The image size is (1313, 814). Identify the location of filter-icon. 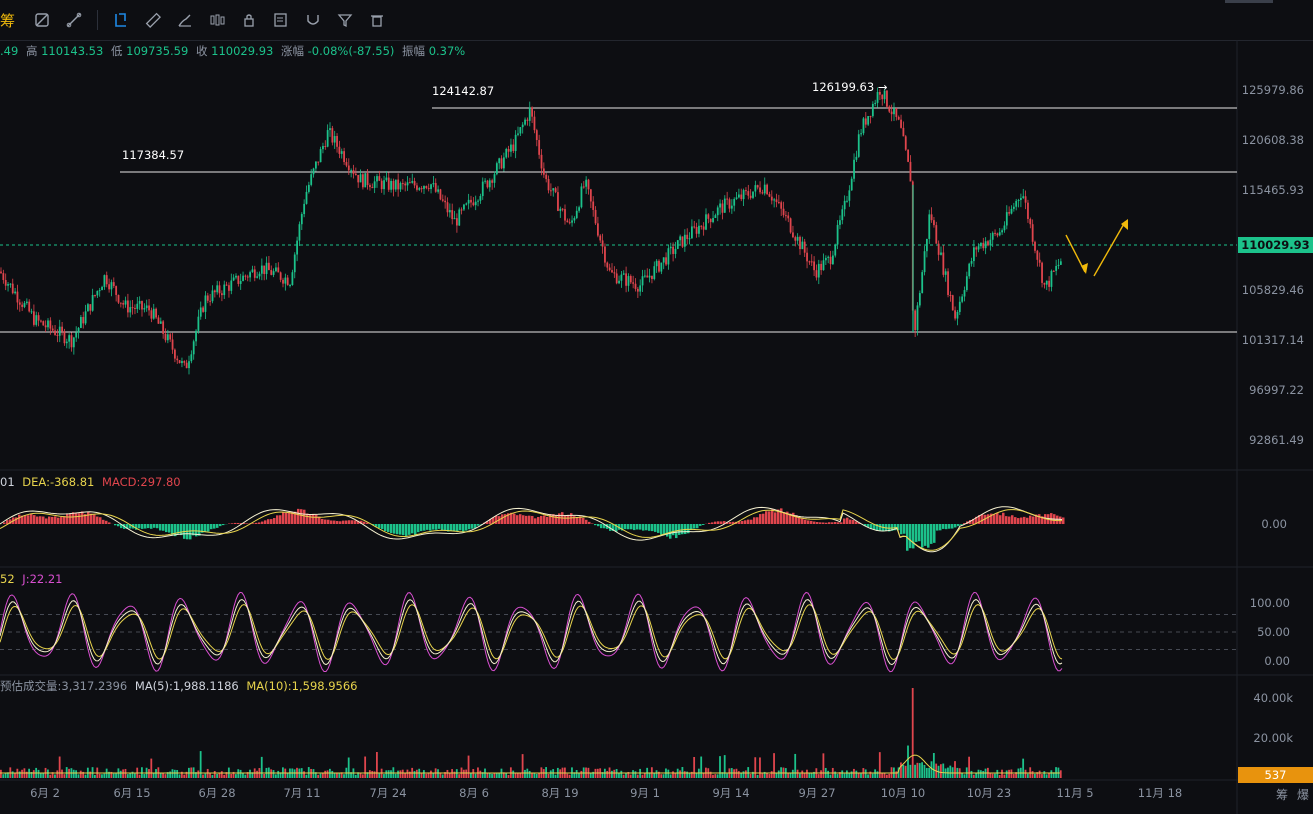
(345, 20).